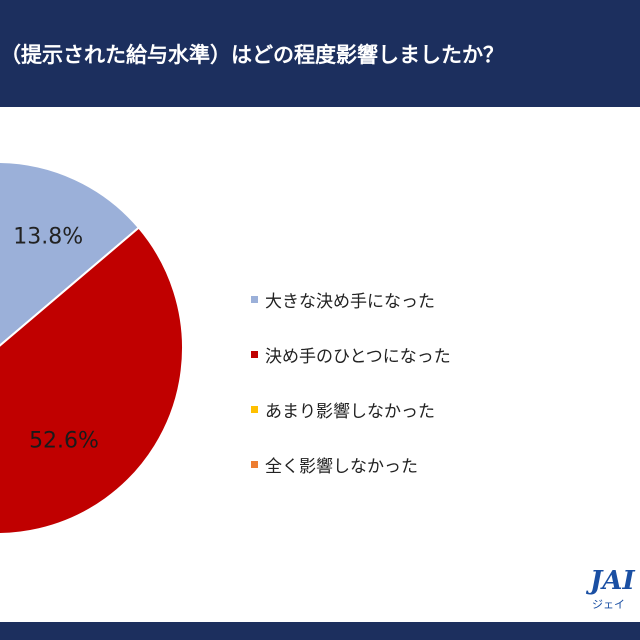  I want to click on legend-label: あまり影響しなかった, so click(350, 411).